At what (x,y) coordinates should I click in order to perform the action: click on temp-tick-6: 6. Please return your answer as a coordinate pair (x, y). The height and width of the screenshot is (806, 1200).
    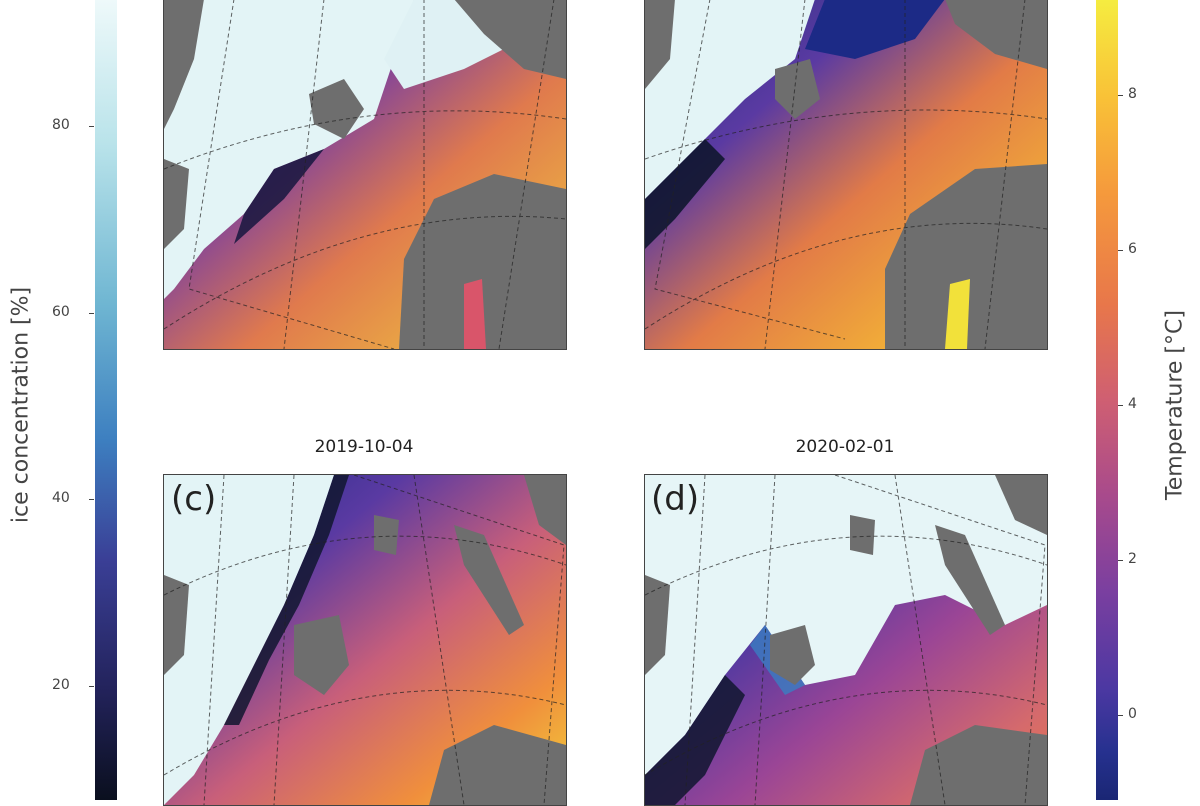
    Looking at the image, I should click on (1132, 249).